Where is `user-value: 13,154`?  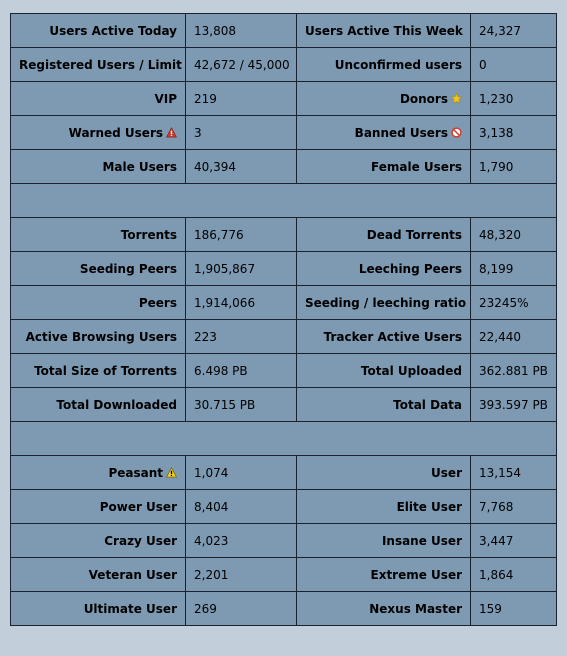 user-value: 13,154 is located at coordinates (513, 472).